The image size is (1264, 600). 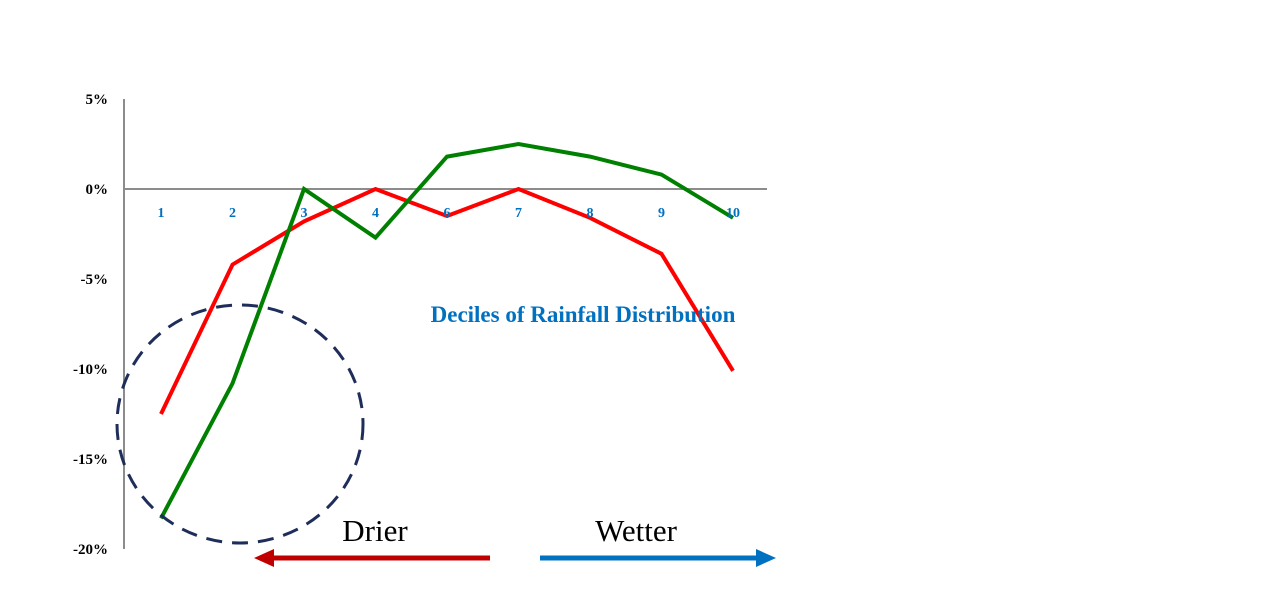 What do you see at coordinates (515, 558) in the screenshot?
I see `direction-arrows` at bounding box center [515, 558].